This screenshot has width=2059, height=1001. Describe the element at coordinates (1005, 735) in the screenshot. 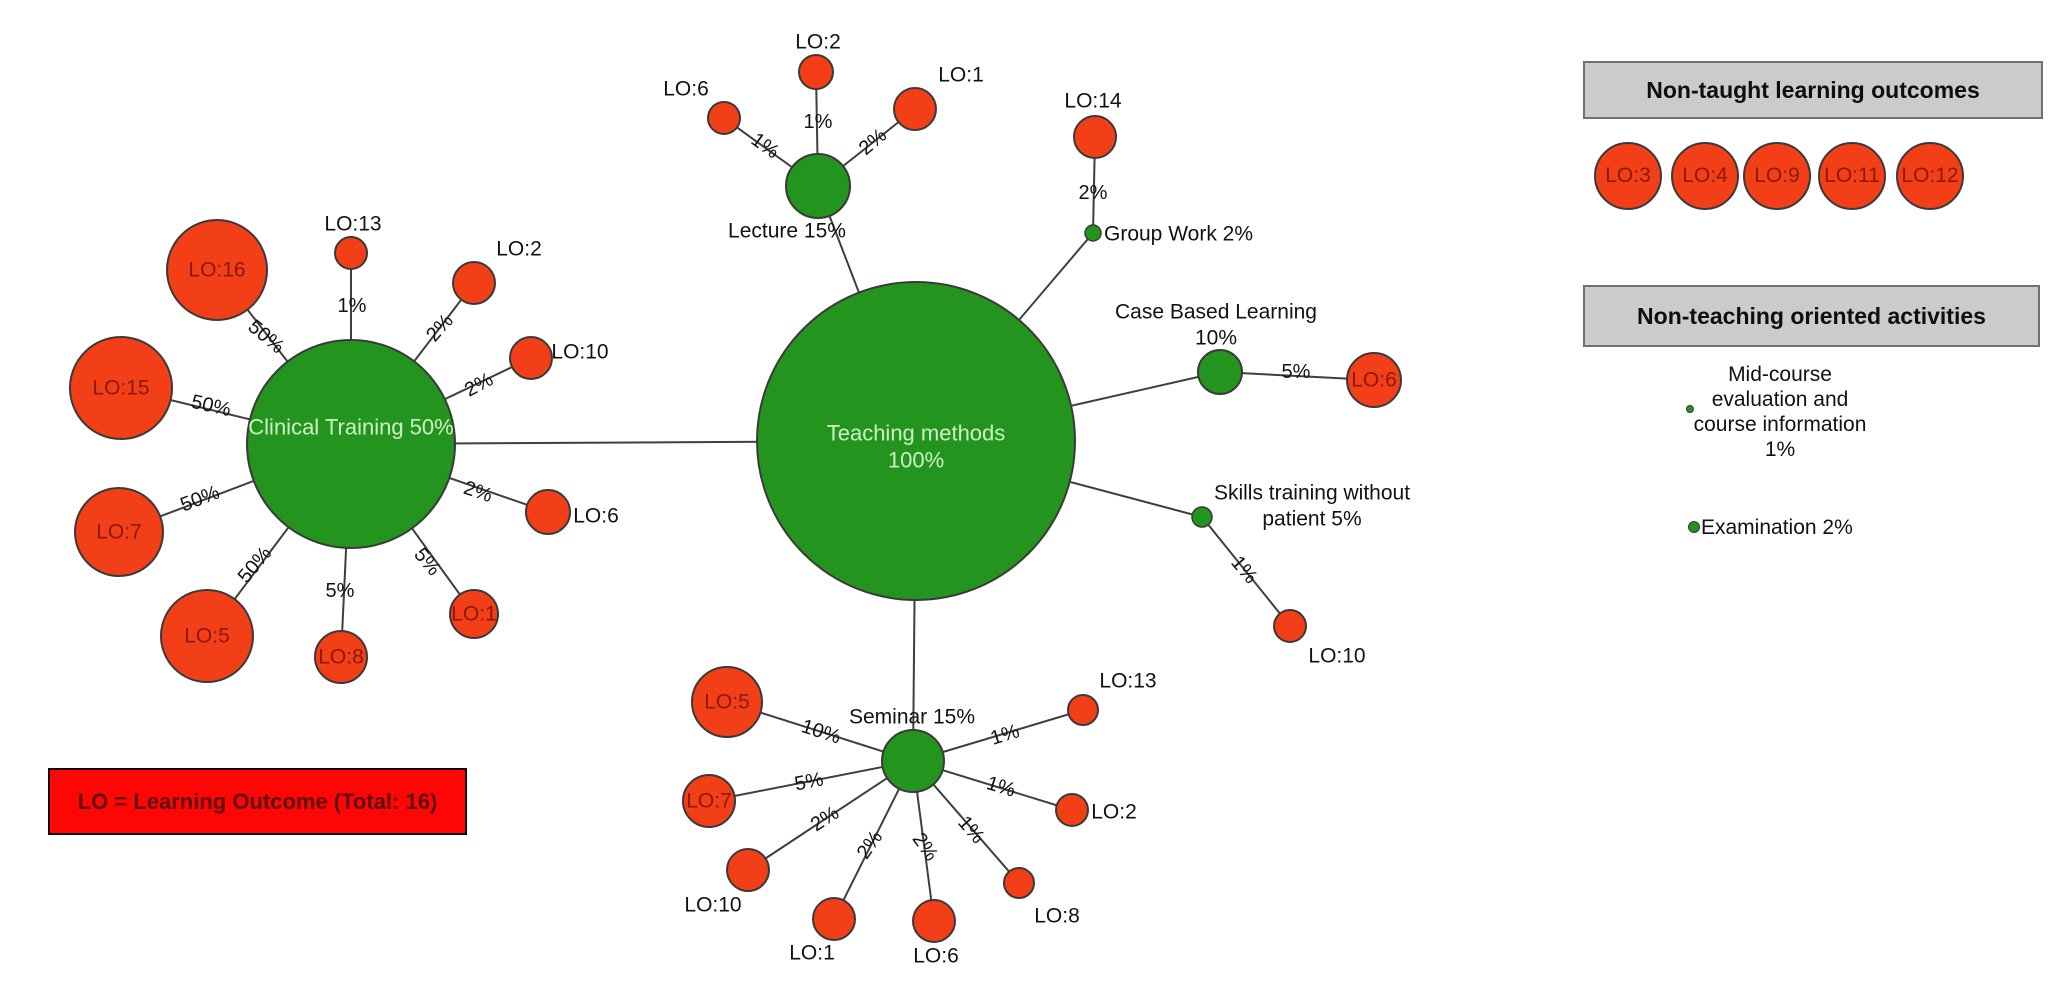

I see `edge-label-sem-sem-lo13: 1%` at that location.